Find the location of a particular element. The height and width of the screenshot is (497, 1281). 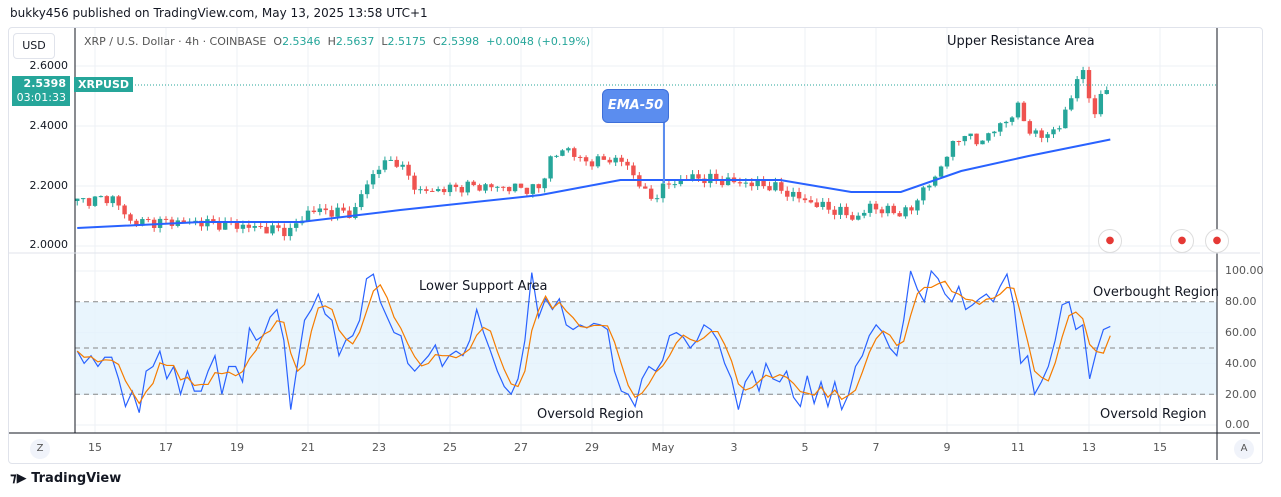

rsi-tick: 80.00 is located at coordinates (1241, 301).